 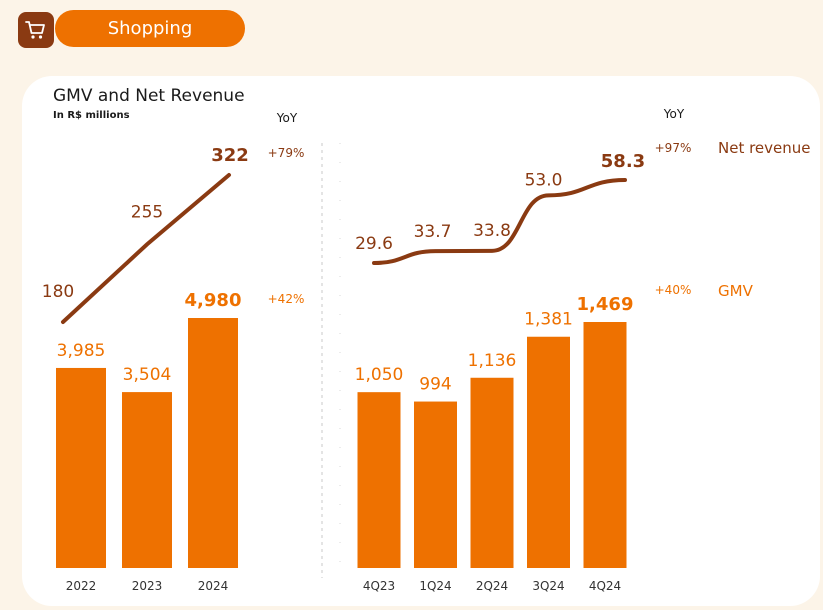 What do you see at coordinates (81, 351) in the screenshot?
I see `gmv-bar-label: 3,985` at bounding box center [81, 351].